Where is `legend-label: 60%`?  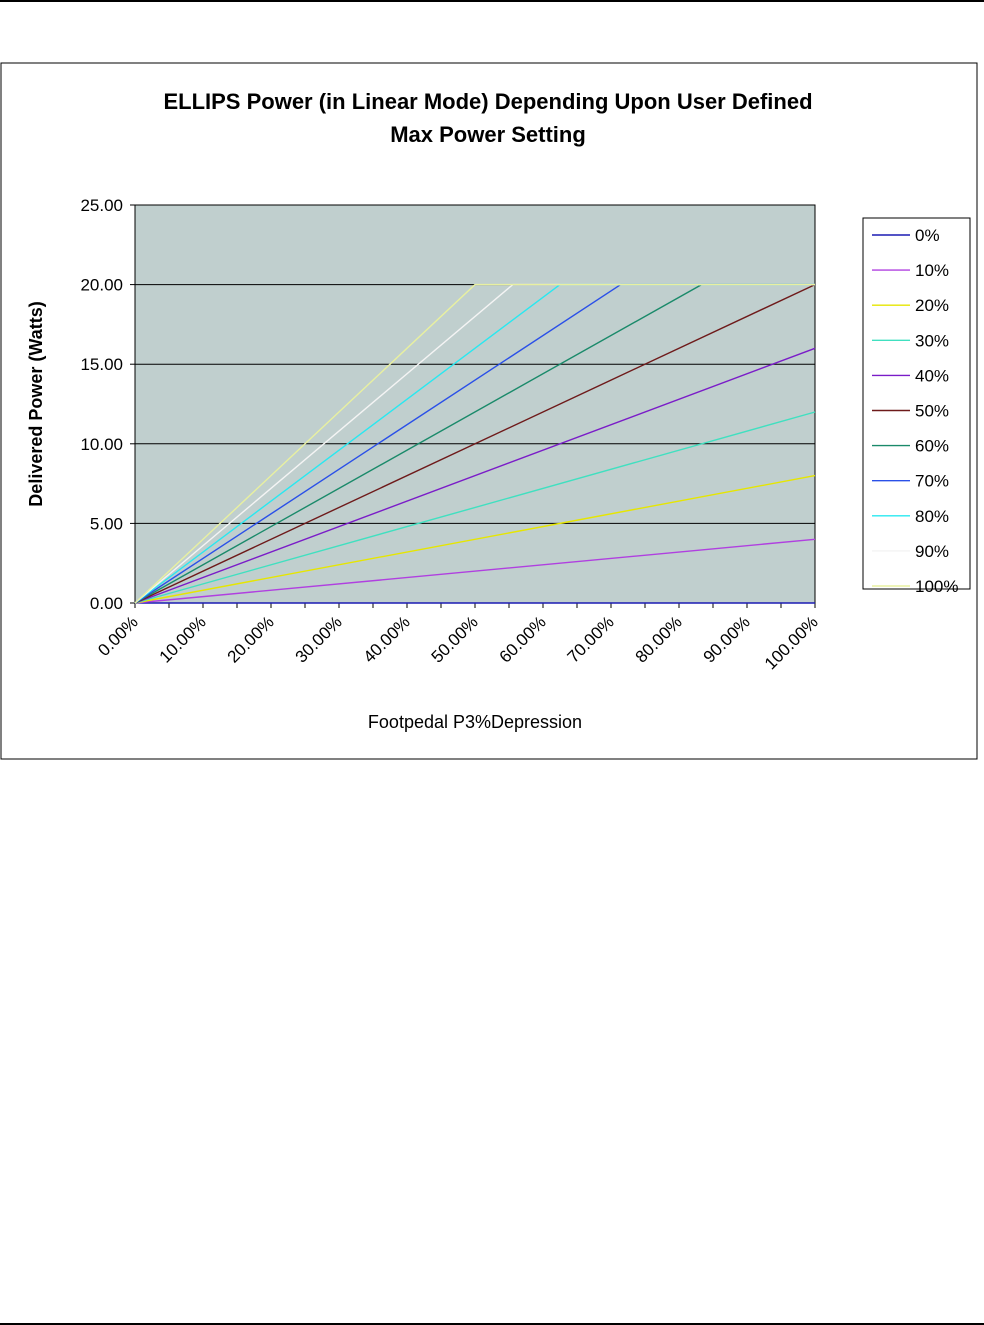
legend-label: 60% is located at coordinates (932, 446).